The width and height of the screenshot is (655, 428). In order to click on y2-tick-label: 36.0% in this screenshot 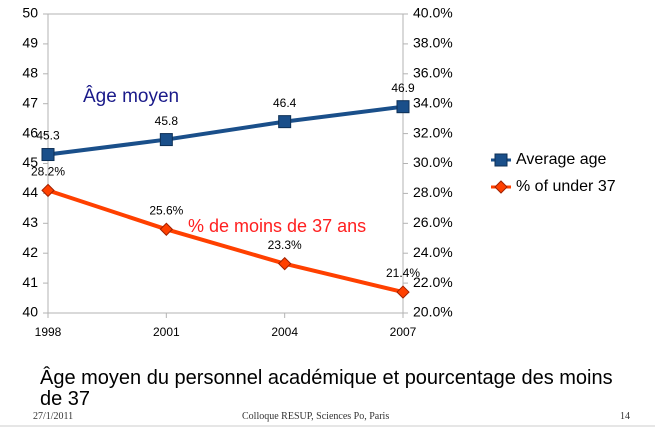, I will do `click(433, 73)`.